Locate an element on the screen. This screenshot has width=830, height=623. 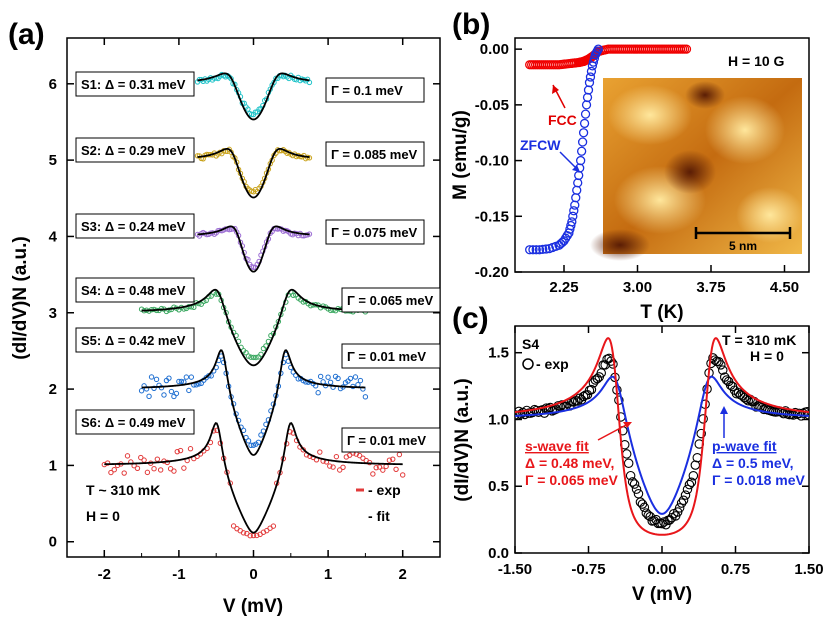
panel-a-xlabel: V (mV) is located at coordinates (253, 606).